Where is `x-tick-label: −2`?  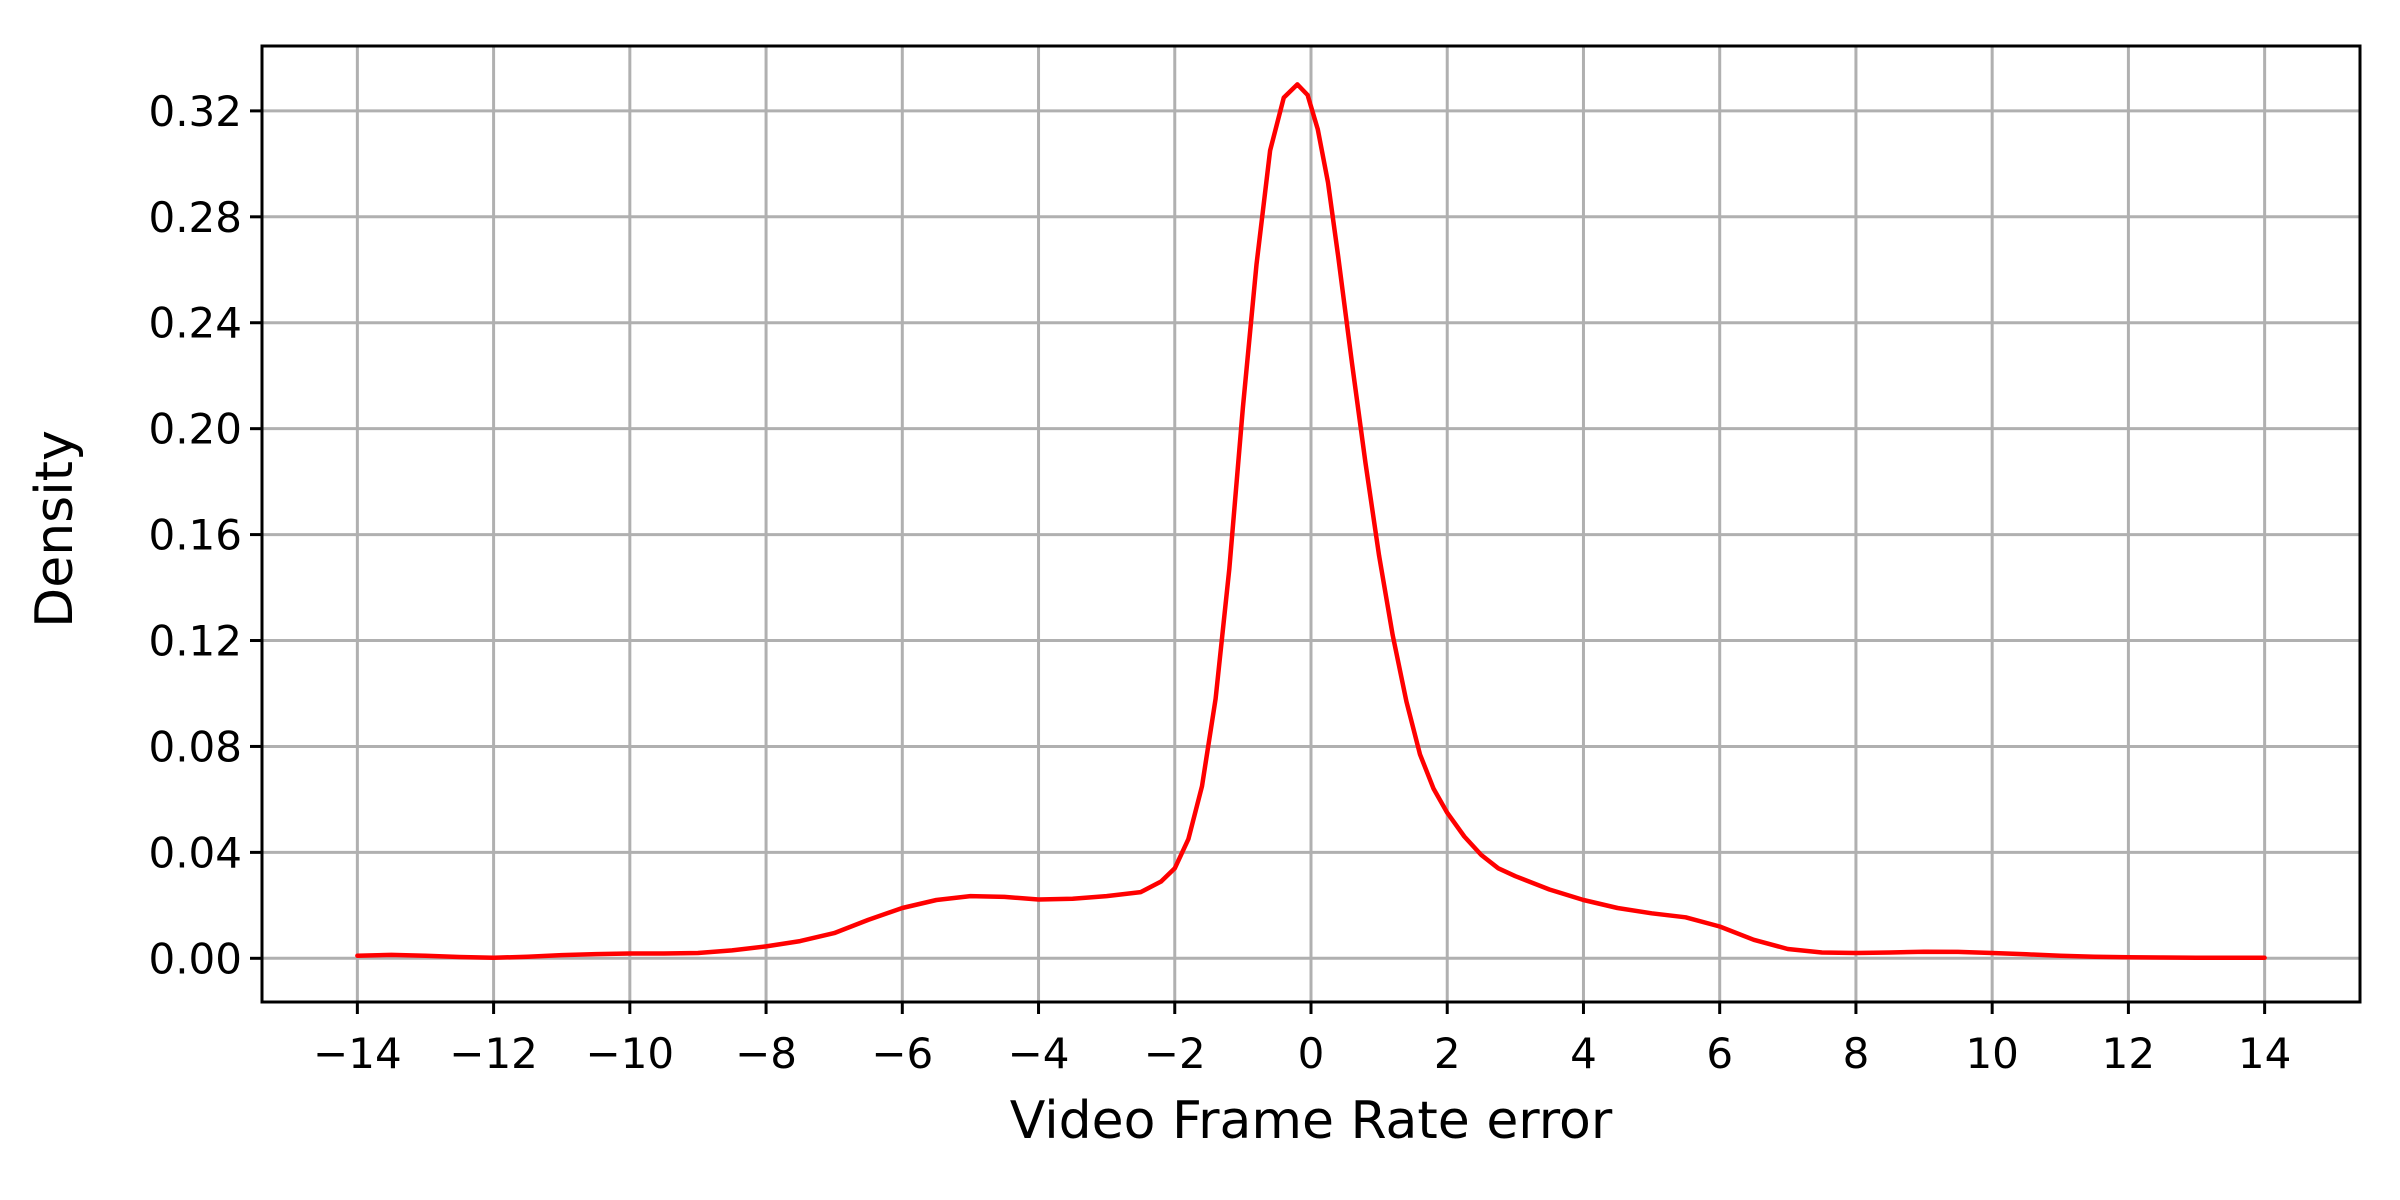 x-tick-label: −2 is located at coordinates (1175, 1053).